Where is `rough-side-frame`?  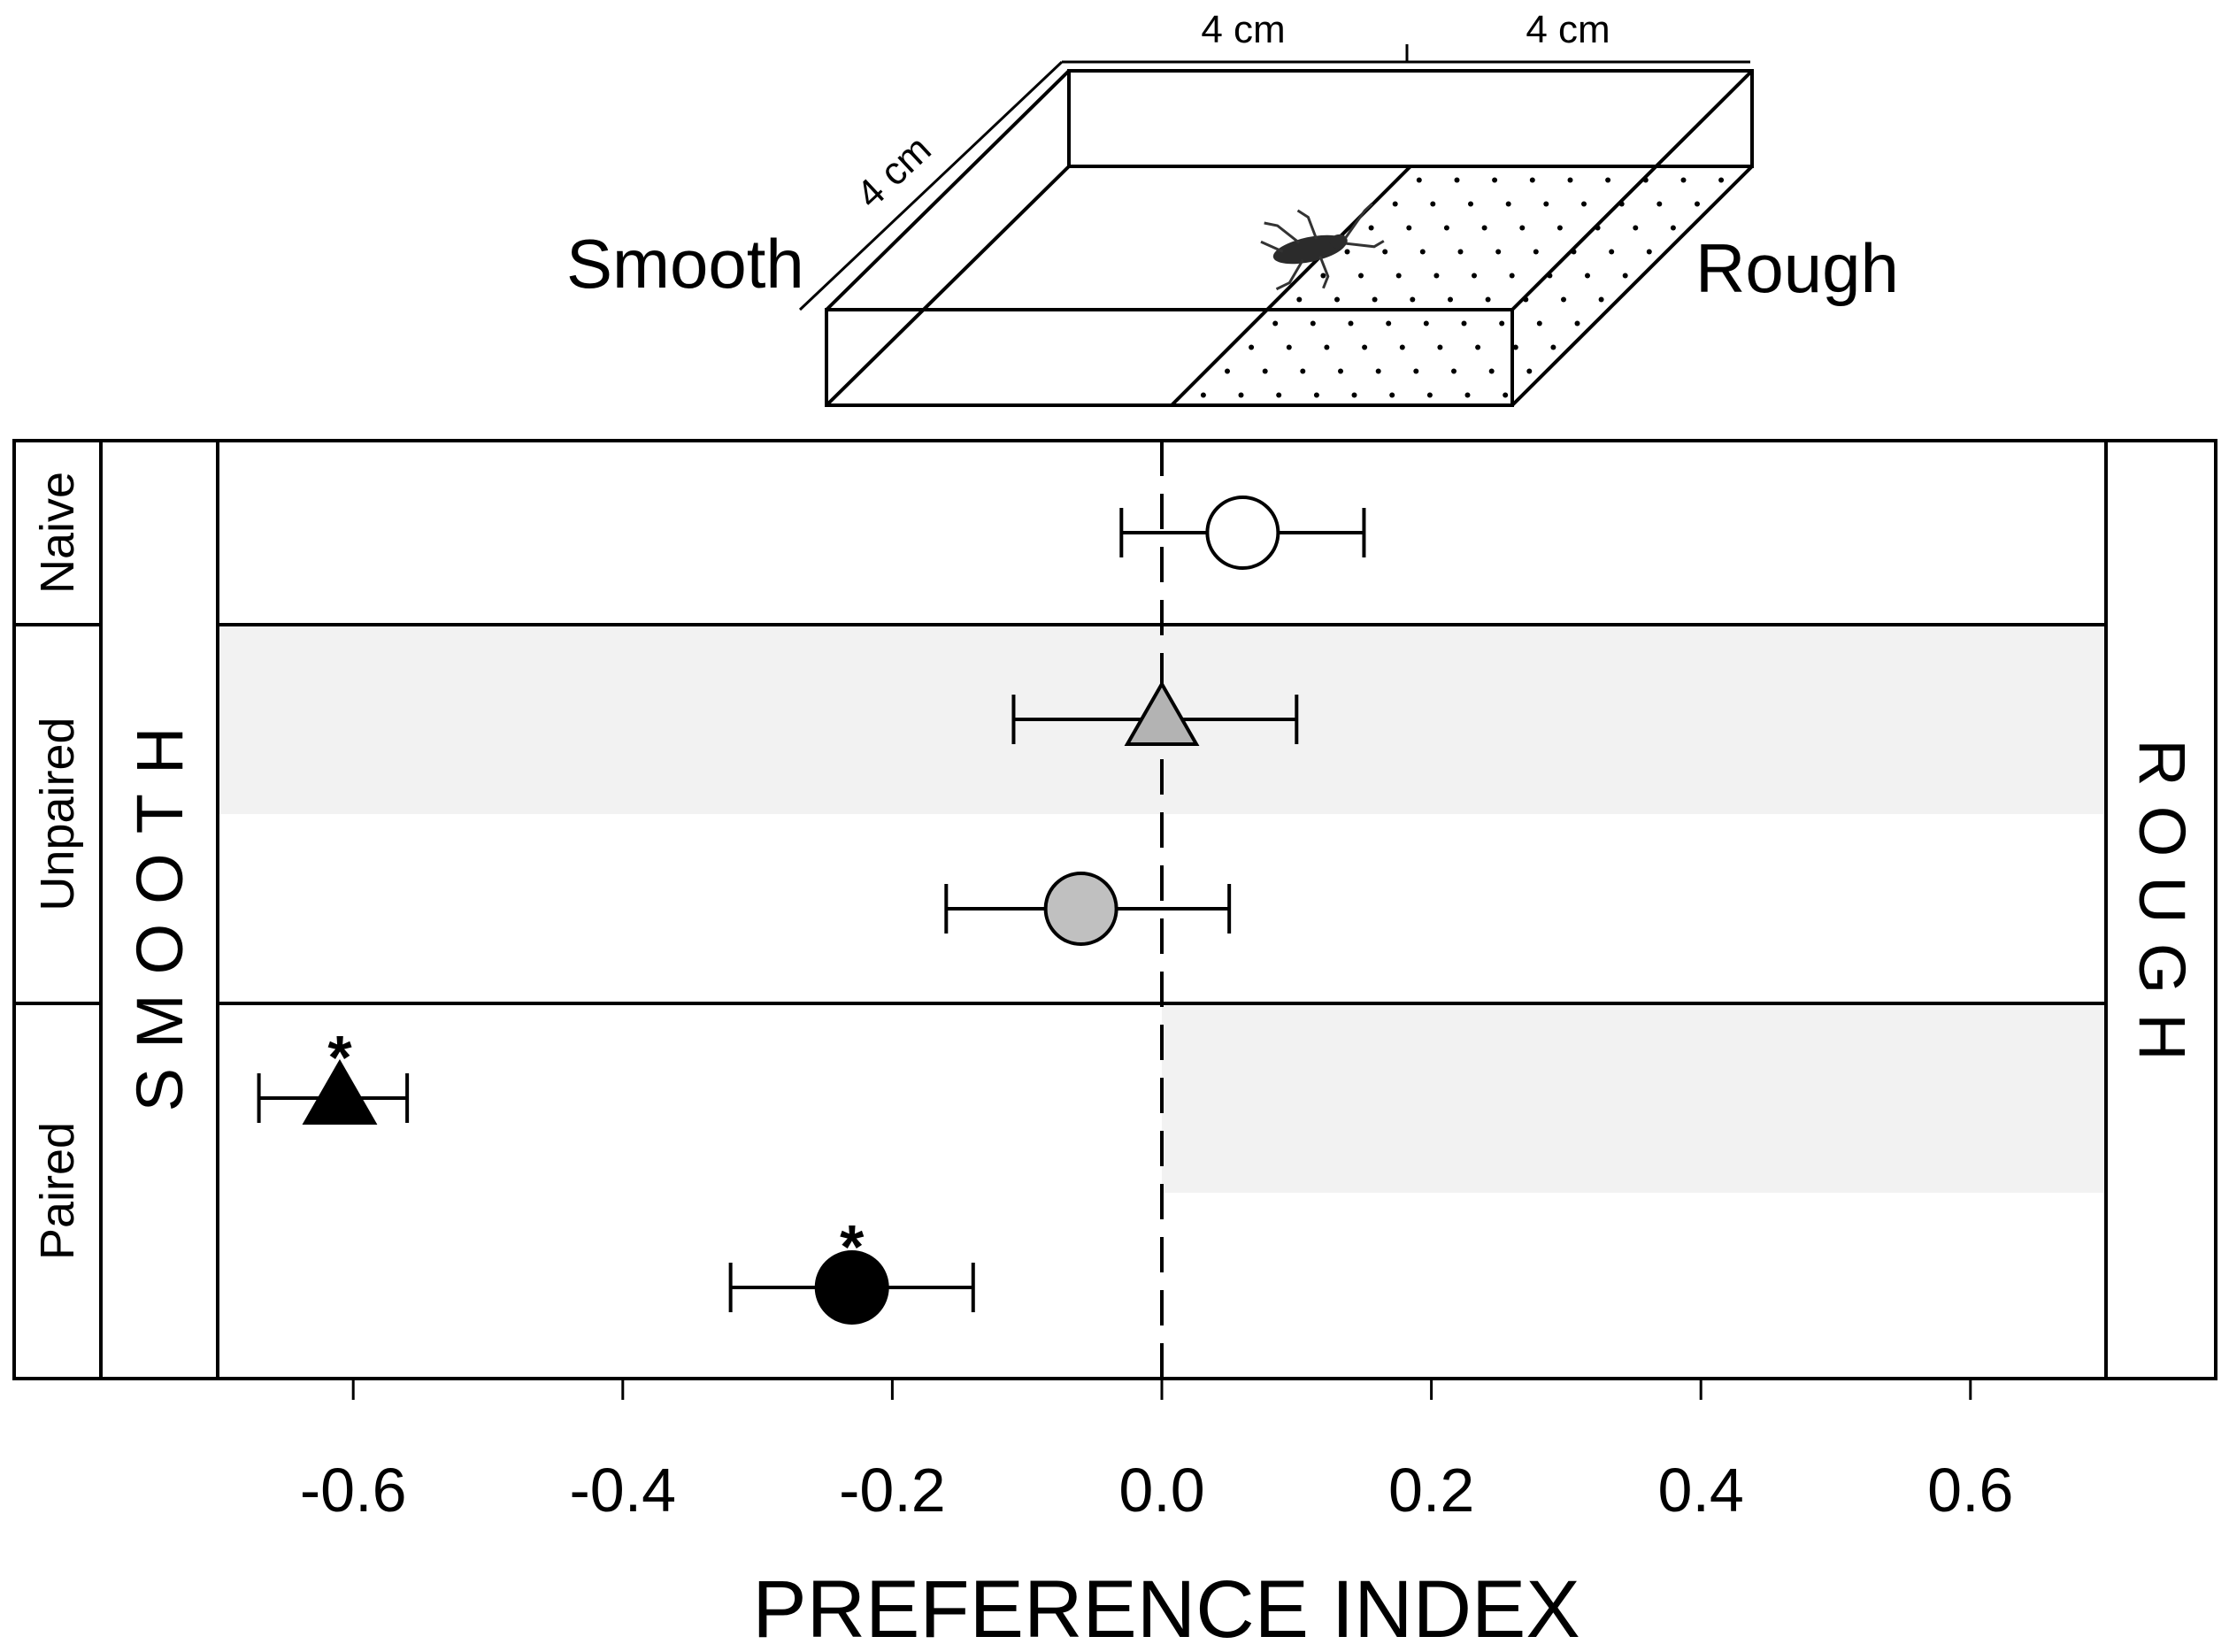
rough-side-frame is located at coordinates (2160, 909).